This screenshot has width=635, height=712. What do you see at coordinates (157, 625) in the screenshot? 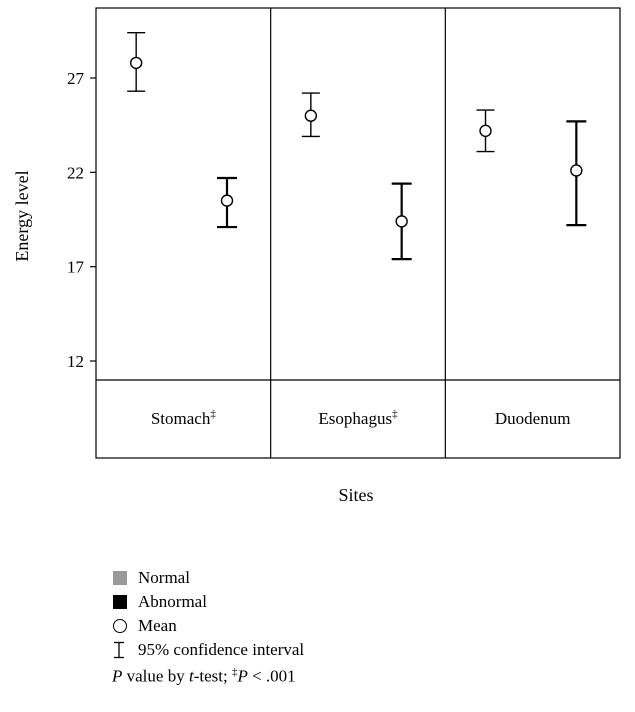
I see `legend-label: Mean` at bounding box center [157, 625].